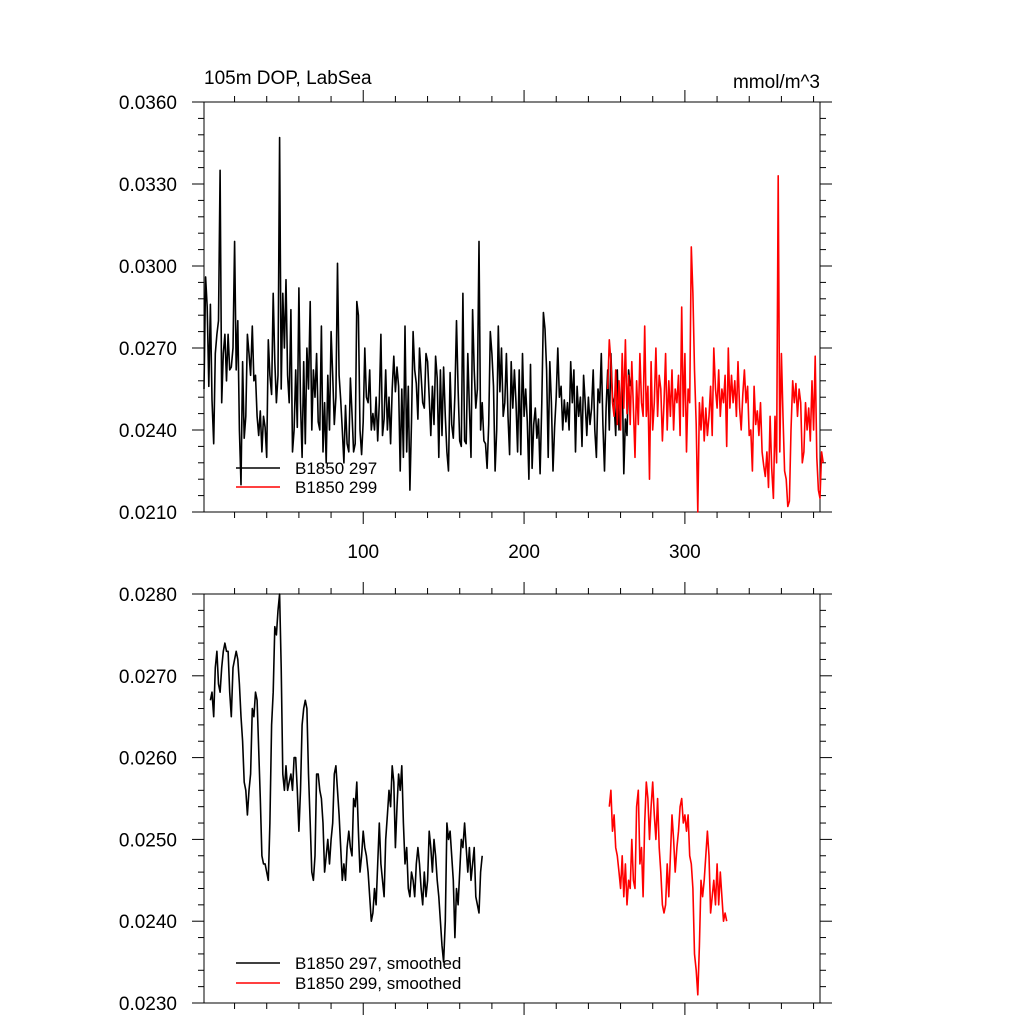  Describe the element at coordinates (524, 552) in the screenshot. I see `top-x-tick-label: 200` at that location.